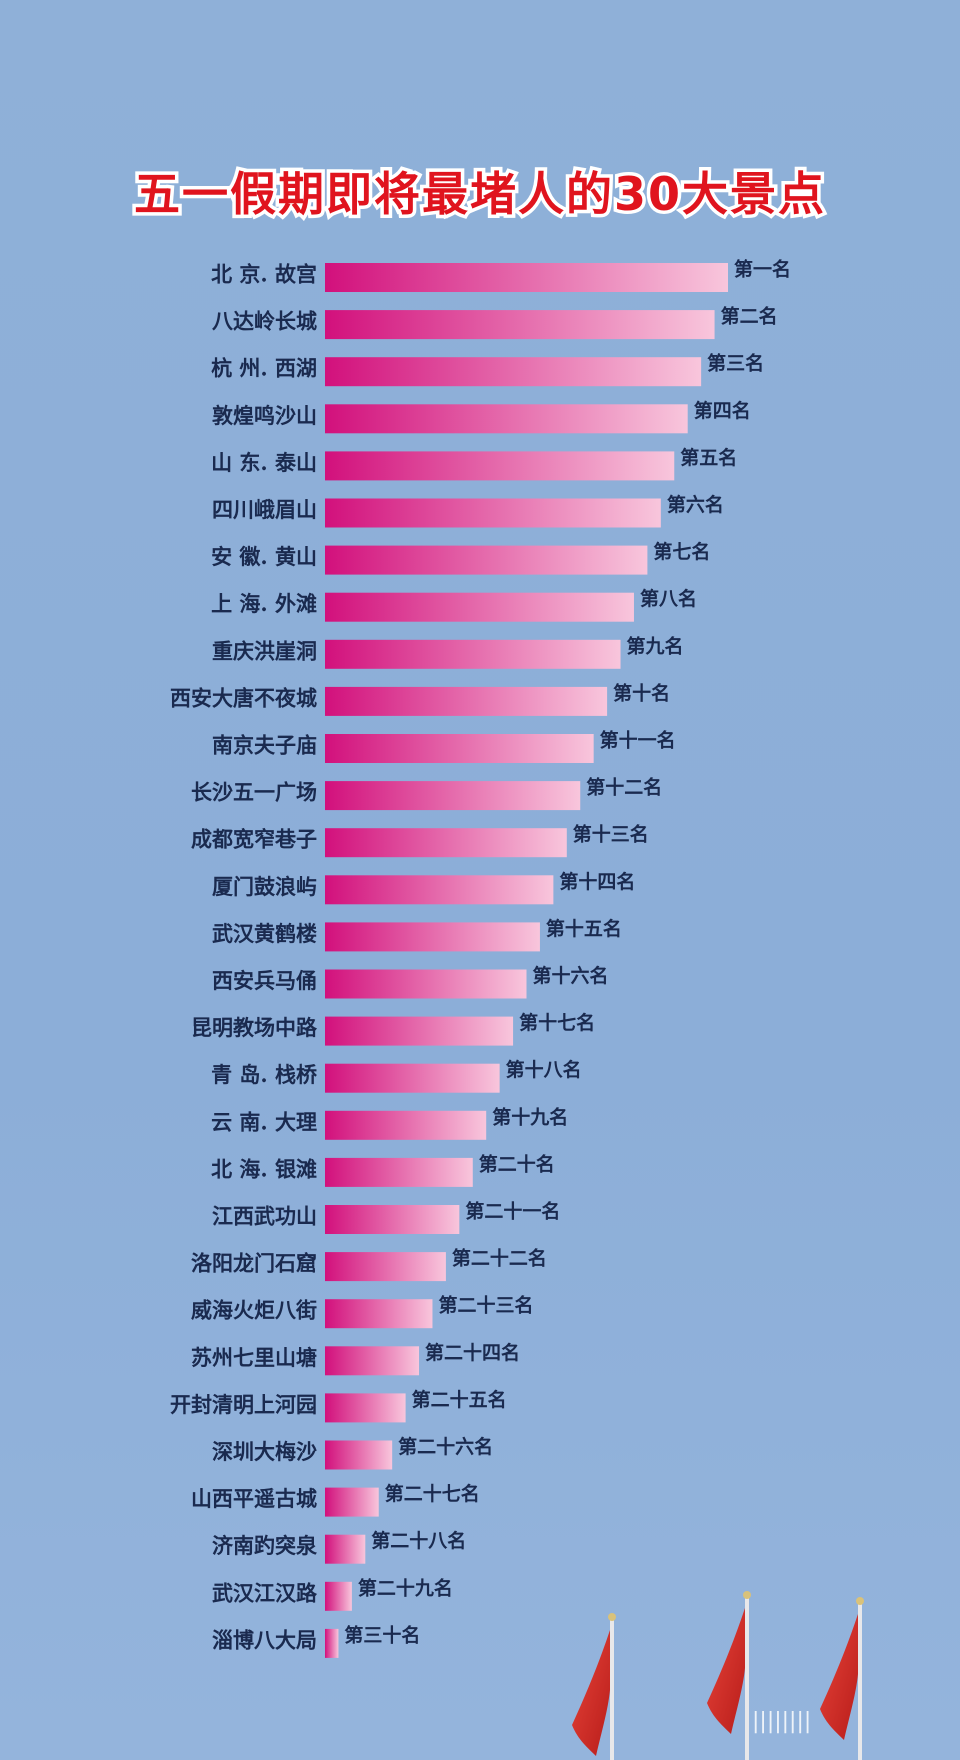 The image size is (960, 1760). I want to click on rank-label: 第十一名, so click(638, 740).